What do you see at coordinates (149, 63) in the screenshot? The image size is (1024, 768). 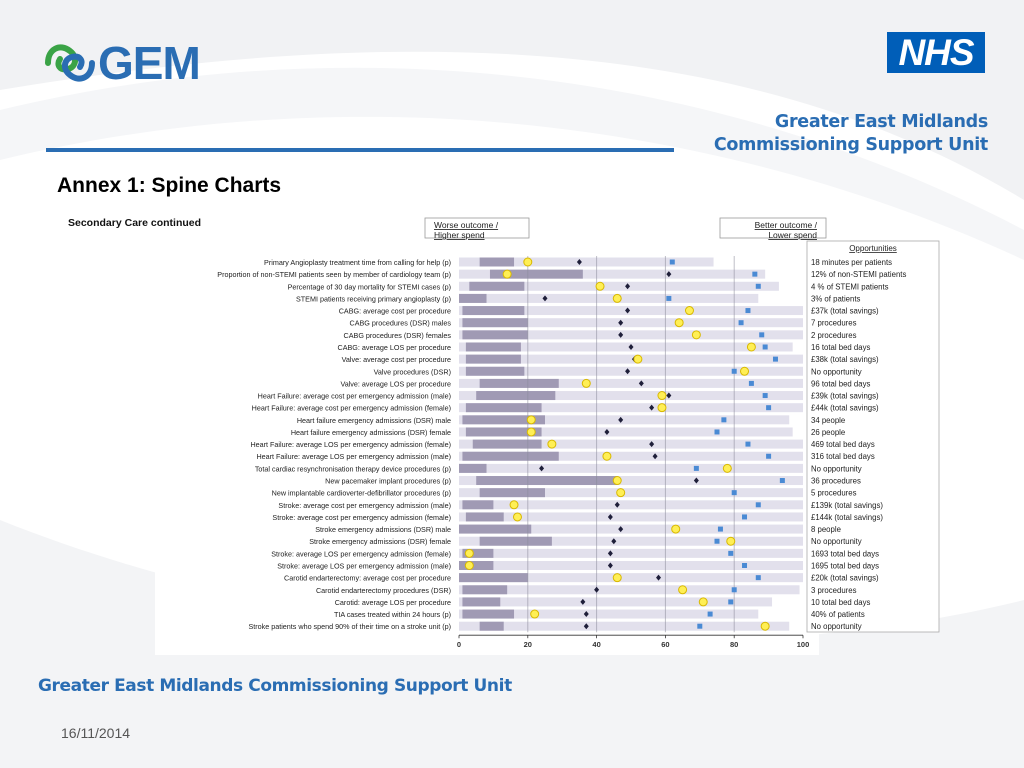 I see `gem-logo-text: GEM` at bounding box center [149, 63].